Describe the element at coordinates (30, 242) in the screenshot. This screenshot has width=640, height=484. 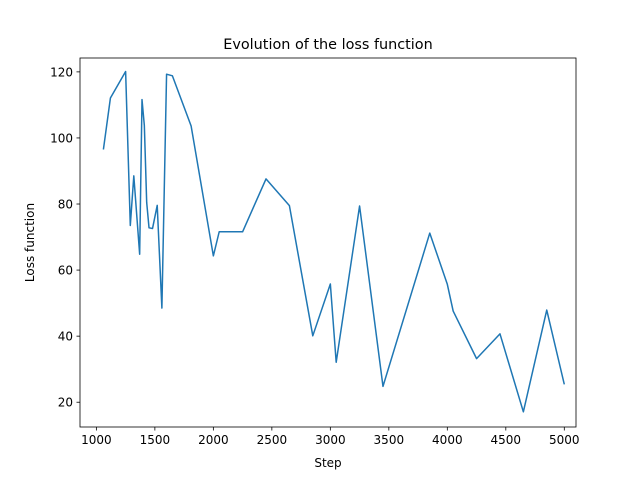
I see `y-axis-label: Loss function` at that location.